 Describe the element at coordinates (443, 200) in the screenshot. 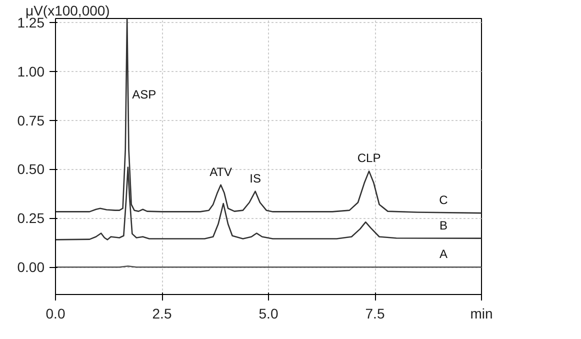

I see `series-label: C` at that location.